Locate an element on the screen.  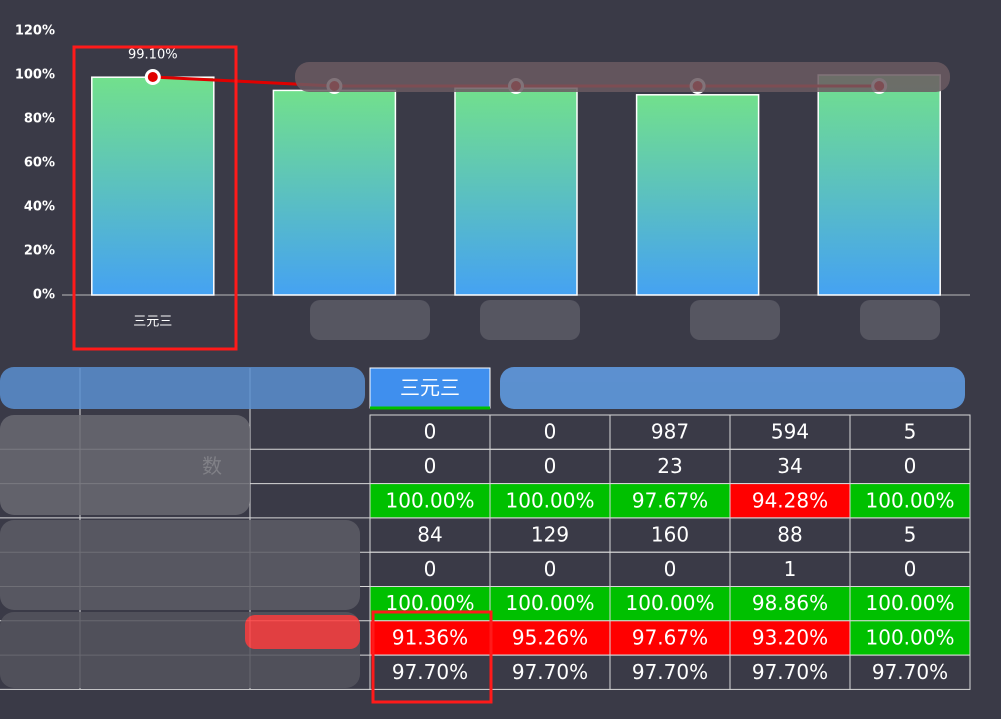
y-tick-label: 120% is located at coordinates (35, 31).